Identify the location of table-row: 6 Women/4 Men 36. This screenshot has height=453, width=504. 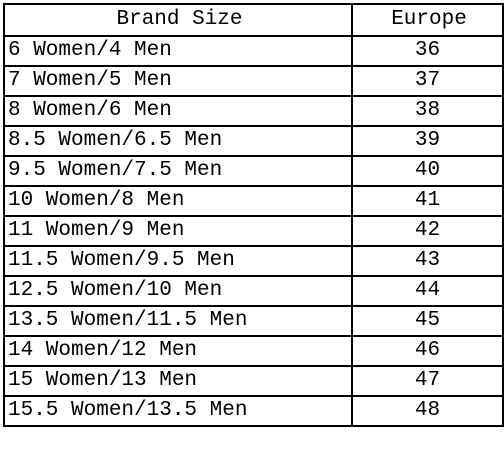
(253, 51).